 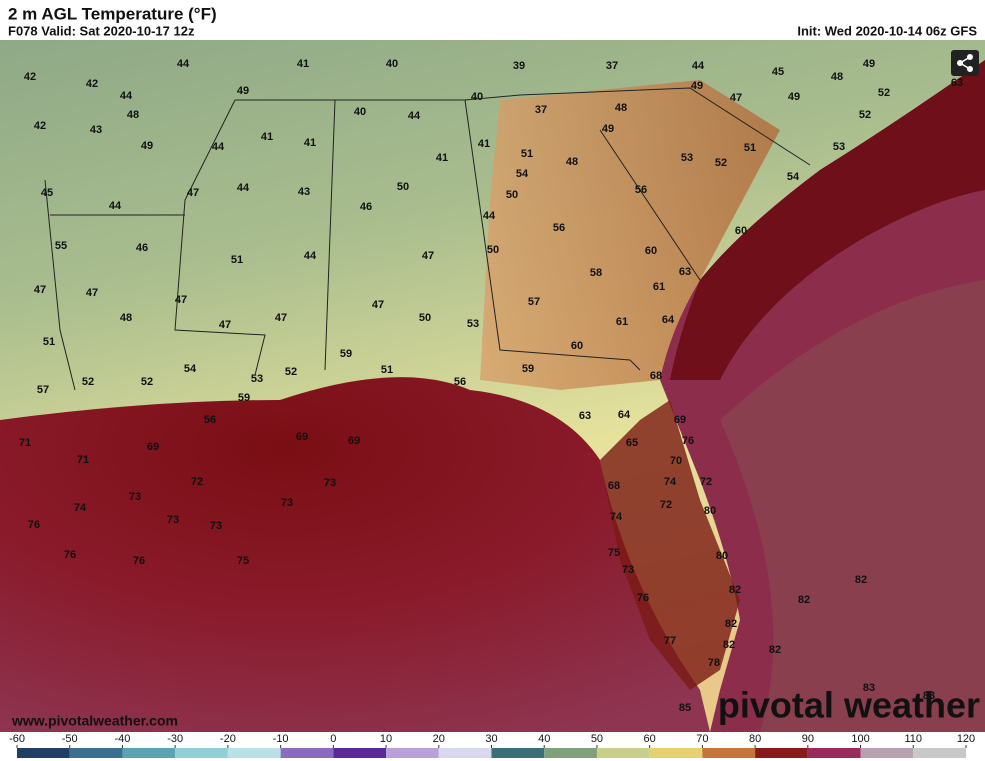 I want to click on temperature-label: 54, so click(x=793, y=177).